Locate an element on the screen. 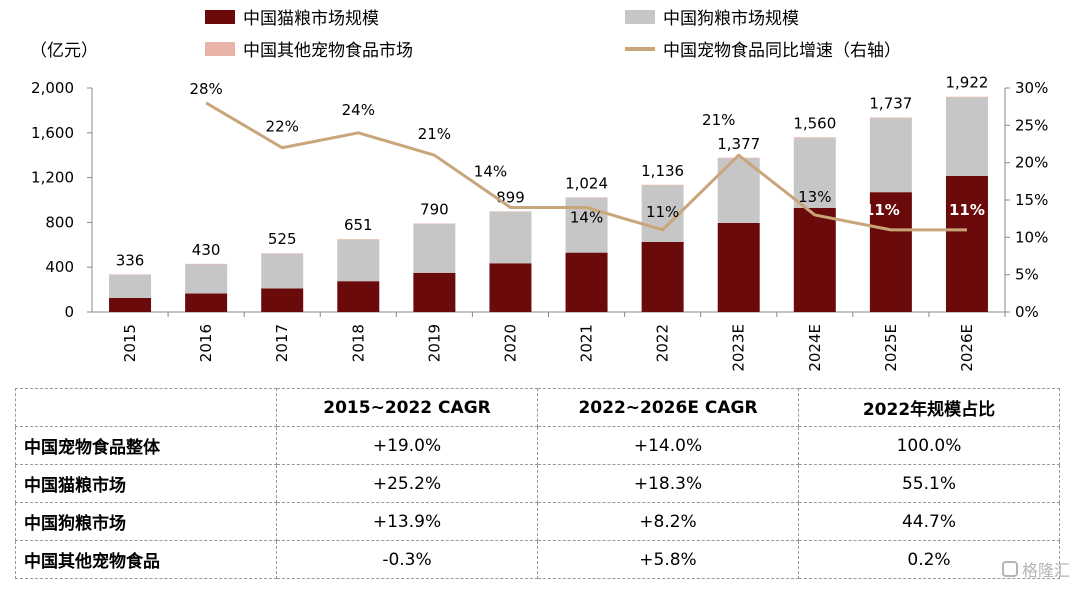 The height and width of the screenshot is (589, 1080). table-row-label: 中国宠物食品整体 is located at coordinates (146, 445).